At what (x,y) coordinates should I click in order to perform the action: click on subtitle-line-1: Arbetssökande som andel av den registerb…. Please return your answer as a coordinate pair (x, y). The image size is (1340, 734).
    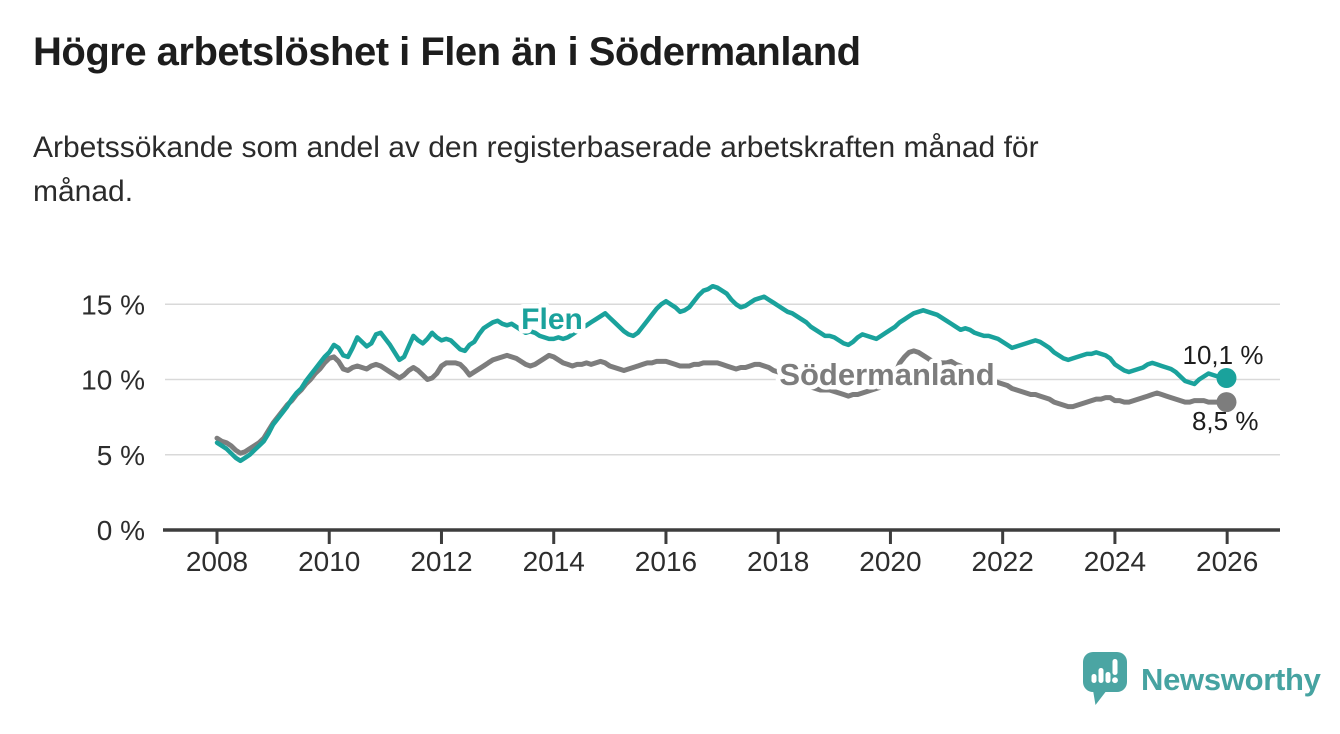
    Looking at the image, I should click on (536, 147).